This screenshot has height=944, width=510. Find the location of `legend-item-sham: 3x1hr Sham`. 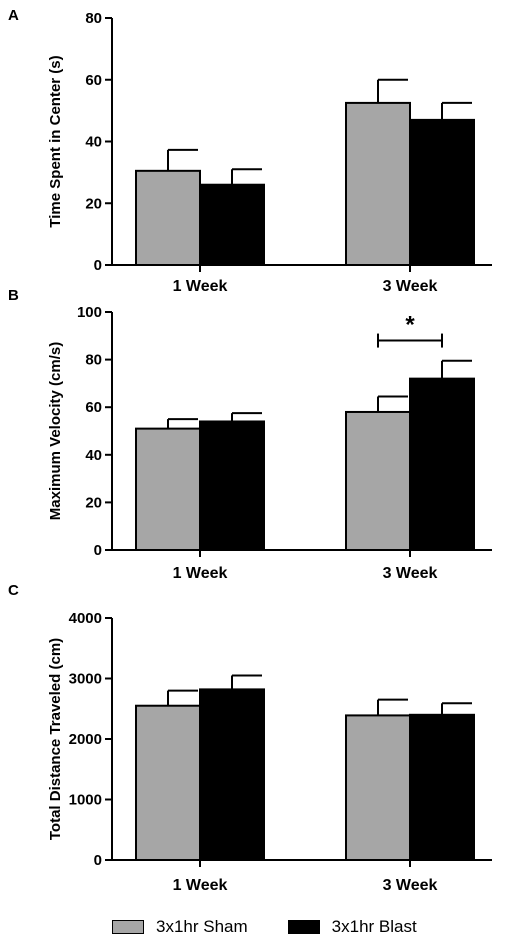

legend-item-sham: 3x1hr Sham is located at coordinates (180, 927).